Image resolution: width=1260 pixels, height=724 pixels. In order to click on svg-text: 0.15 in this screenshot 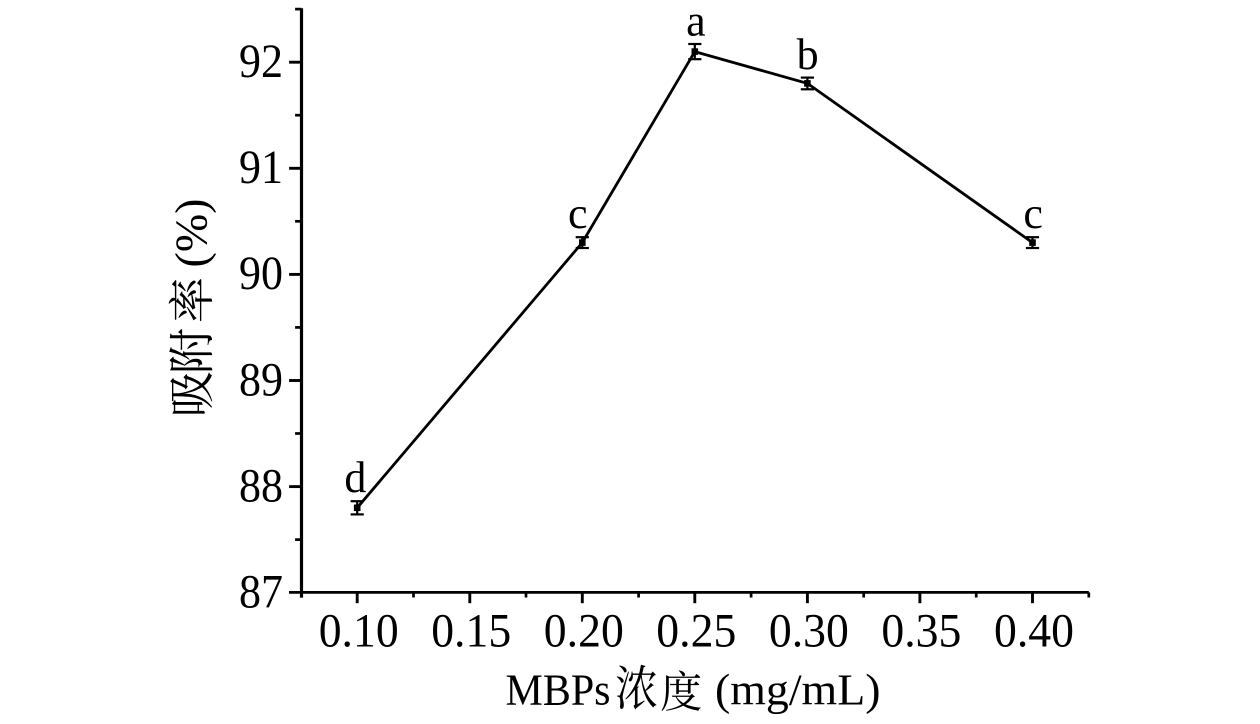, I will do `click(471, 631)`.